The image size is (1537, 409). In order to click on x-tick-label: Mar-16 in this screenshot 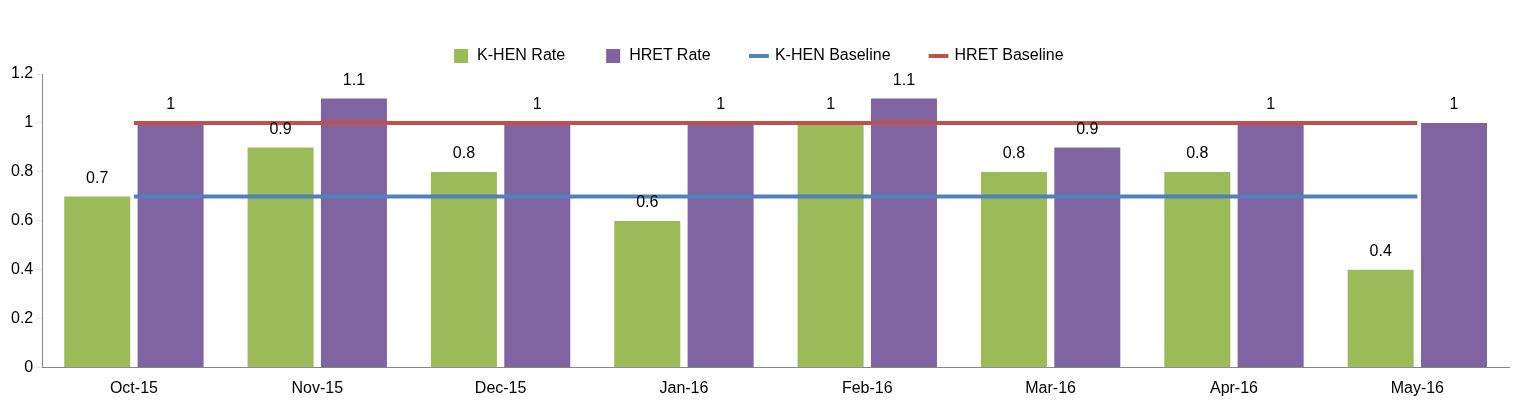, I will do `click(1051, 387)`.